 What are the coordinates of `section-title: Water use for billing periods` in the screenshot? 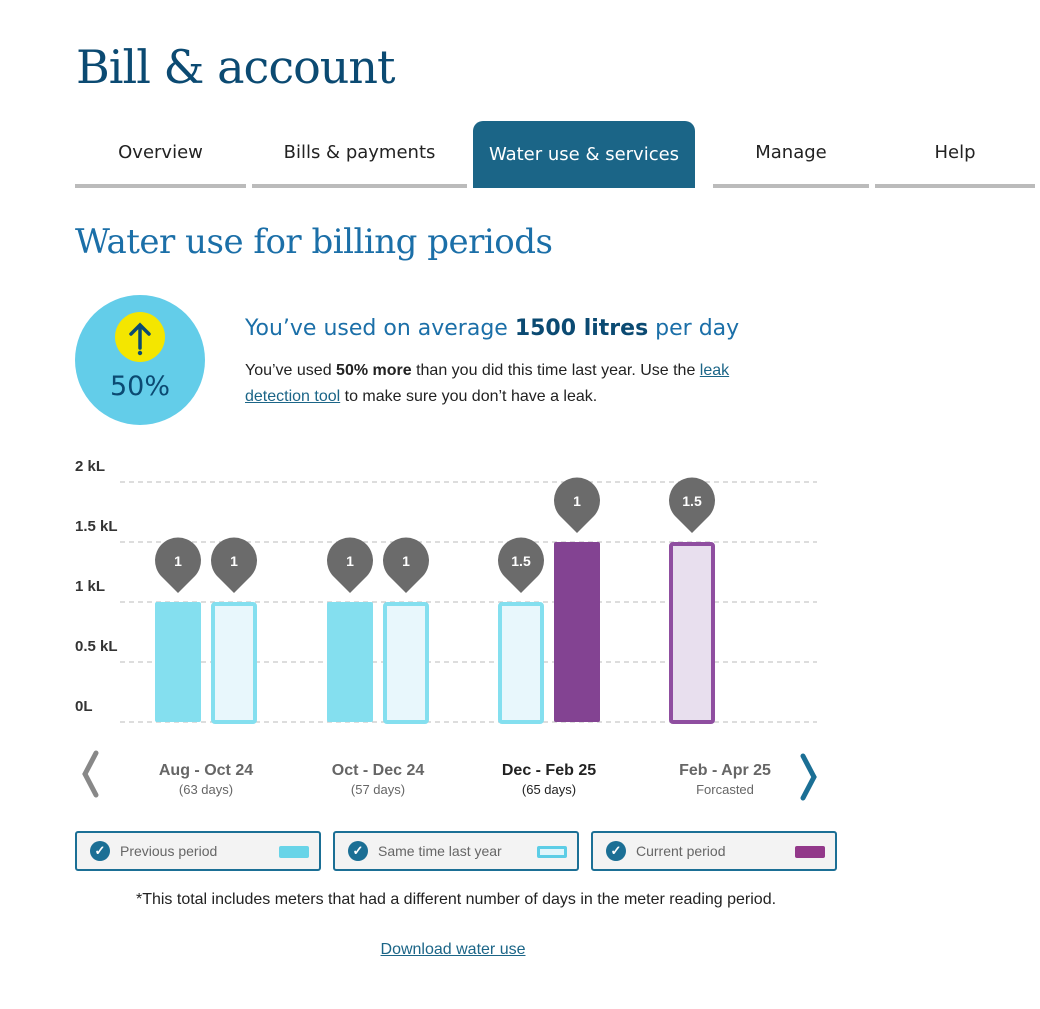 It's located at (314, 242).